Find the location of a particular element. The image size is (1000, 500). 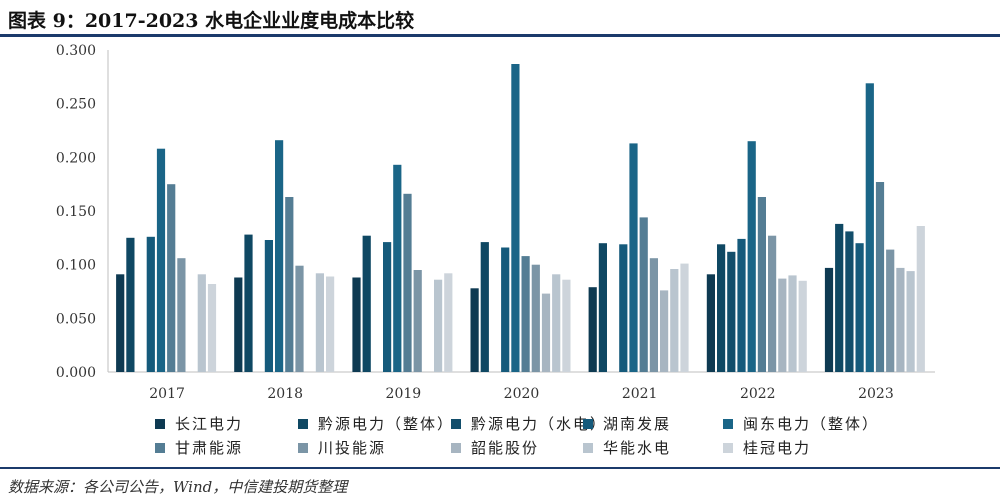

legend-label: 桂冠电力 is located at coordinates (777, 448).